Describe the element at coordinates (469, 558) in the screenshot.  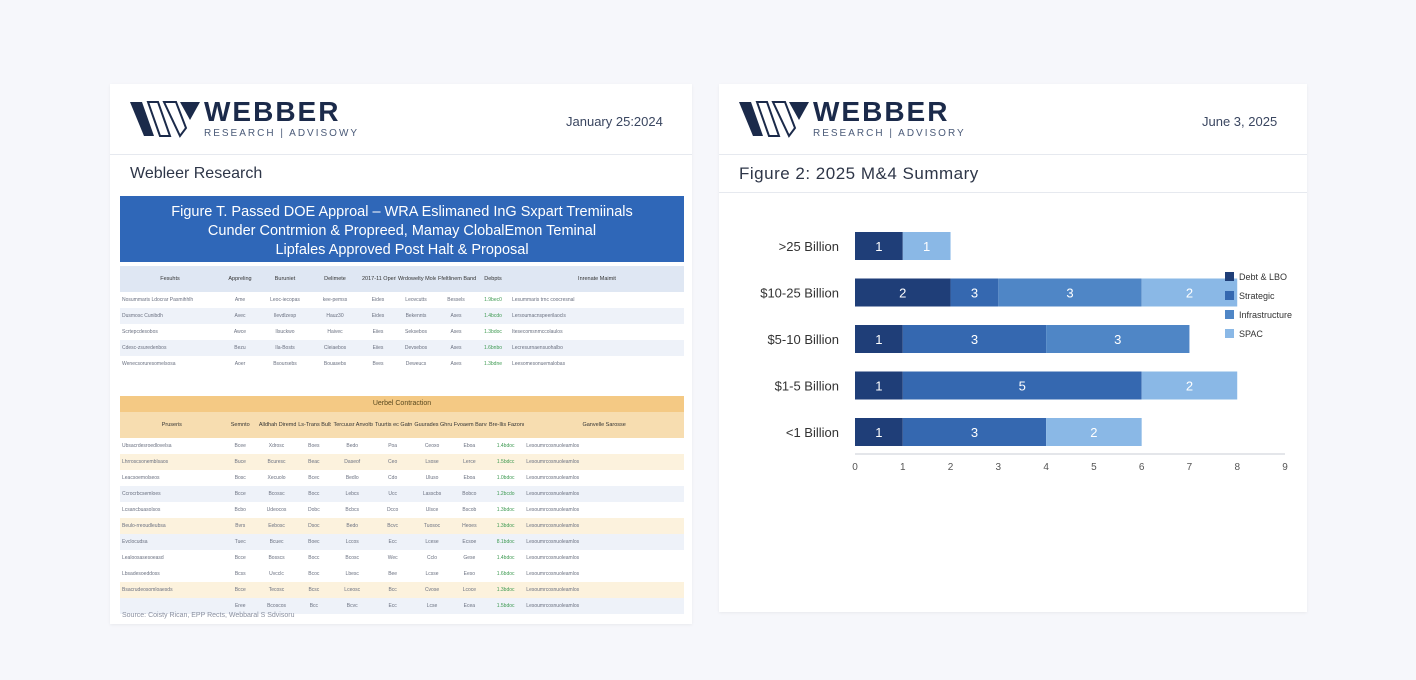
I see `table2-cell: Gese` at that location.